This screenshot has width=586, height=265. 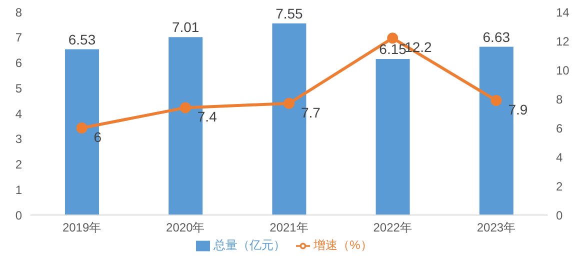 What do you see at coordinates (563, 41) in the screenshot?
I see `y2-tick-label: 12` at bounding box center [563, 41].